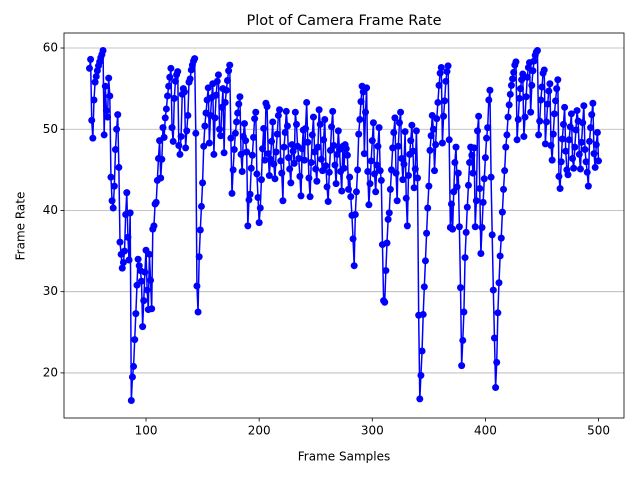 This screenshot has width=640, height=480. Describe the element at coordinates (50, 48) in the screenshot. I see `y-tick-label: 60` at that location.